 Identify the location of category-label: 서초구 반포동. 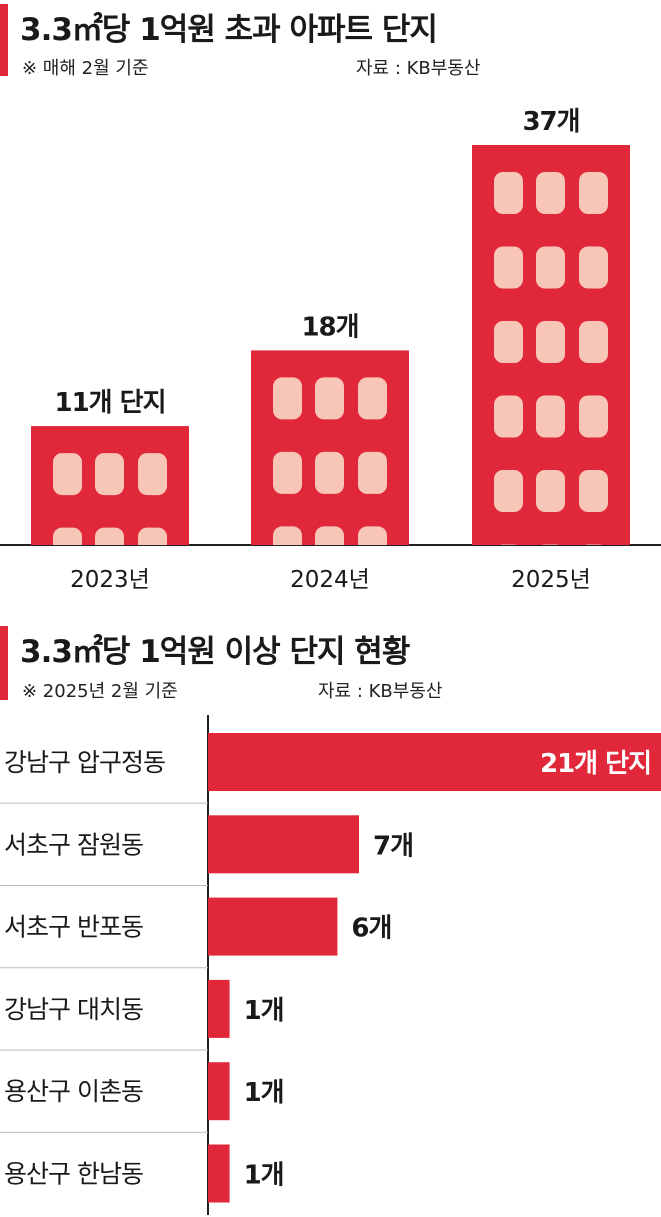
(73, 927).